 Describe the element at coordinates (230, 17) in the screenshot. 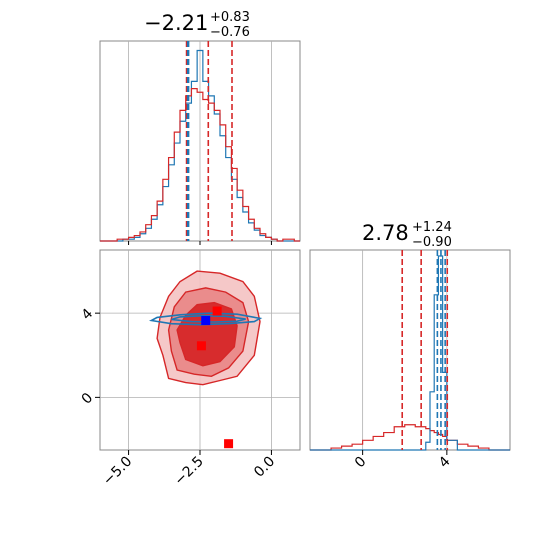

I see `x-title-plus: +0.83` at that location.